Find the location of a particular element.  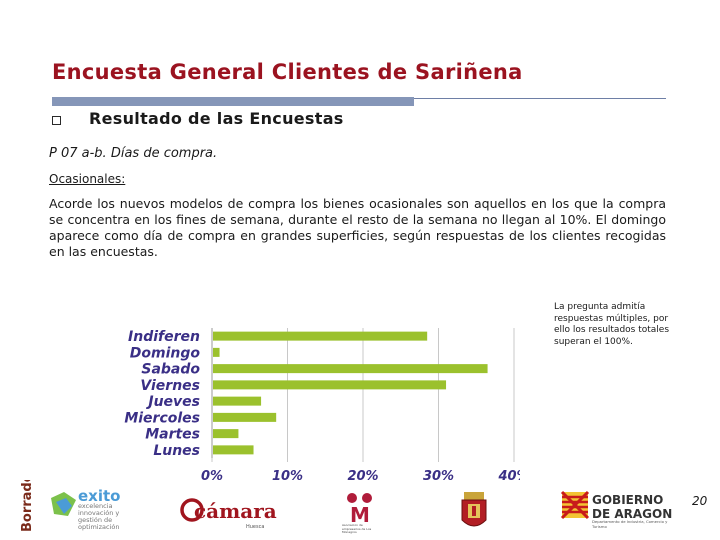

category-label: Domingo is located at coordinates (165, 353).